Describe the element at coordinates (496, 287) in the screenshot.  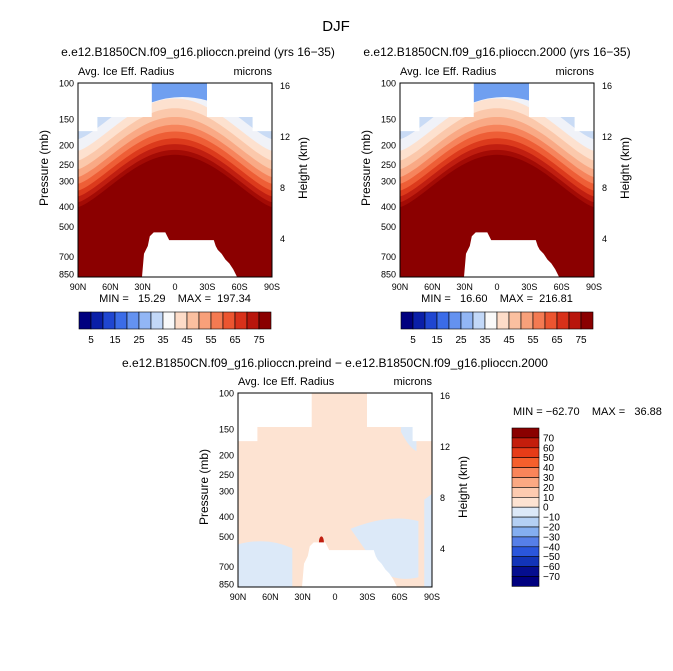
I see `x-tick-label: 0` at that location.